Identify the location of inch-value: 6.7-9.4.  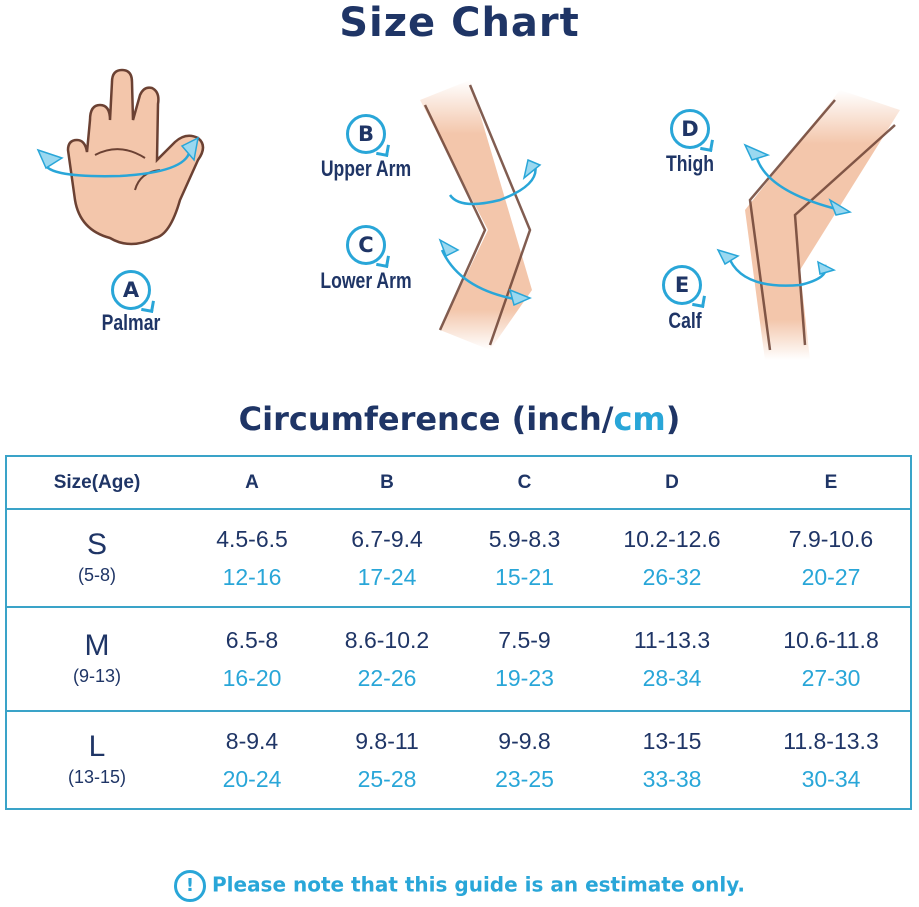
(387, 539).